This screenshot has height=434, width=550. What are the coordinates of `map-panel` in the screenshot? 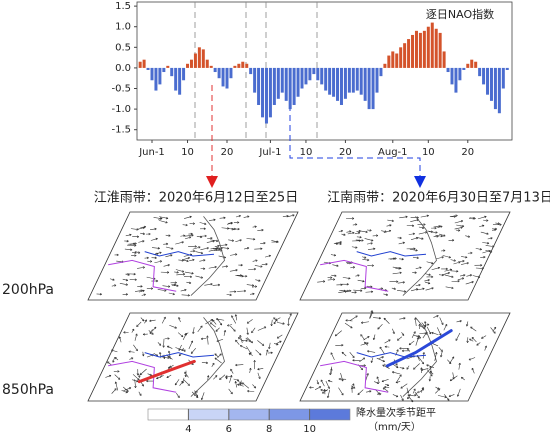 It's located at (193, 256).